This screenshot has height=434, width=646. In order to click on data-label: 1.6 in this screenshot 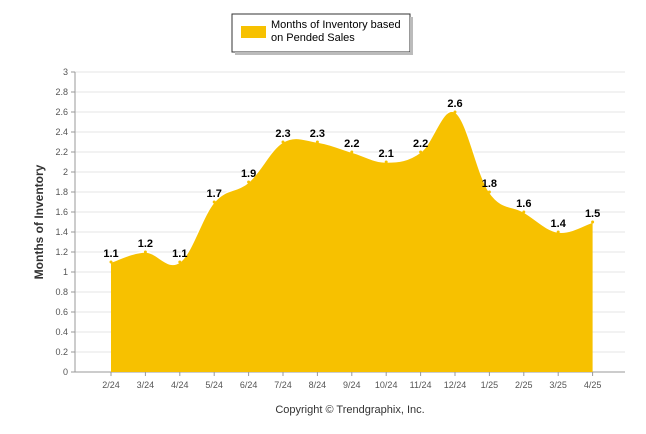, I will do `click(523, 204)`.